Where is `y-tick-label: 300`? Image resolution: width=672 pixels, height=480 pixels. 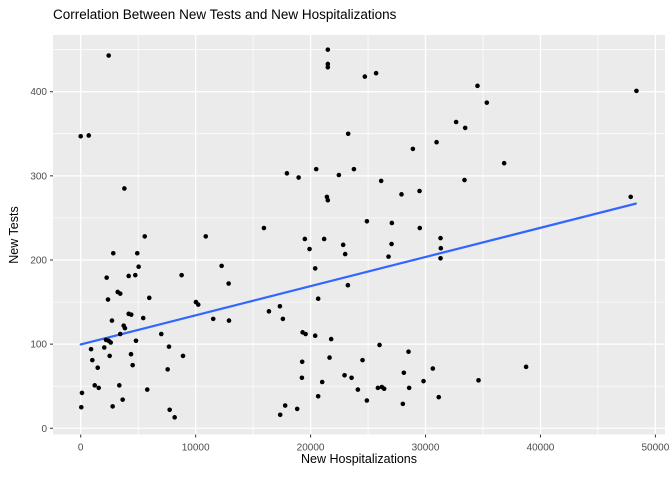 y-tick-label: 300 is located at coordinates (38, 176).